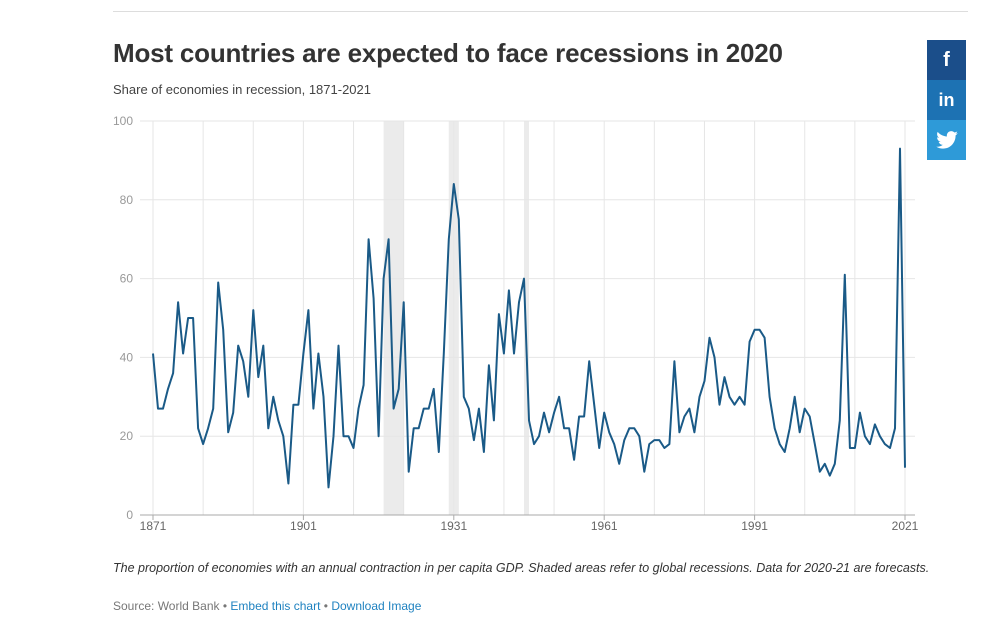  Describe the element at coordinates (529, 524) in the screenshot. I see `x-axis-ticks: 1871 1901 1931 1961 1991 2021` at that location.